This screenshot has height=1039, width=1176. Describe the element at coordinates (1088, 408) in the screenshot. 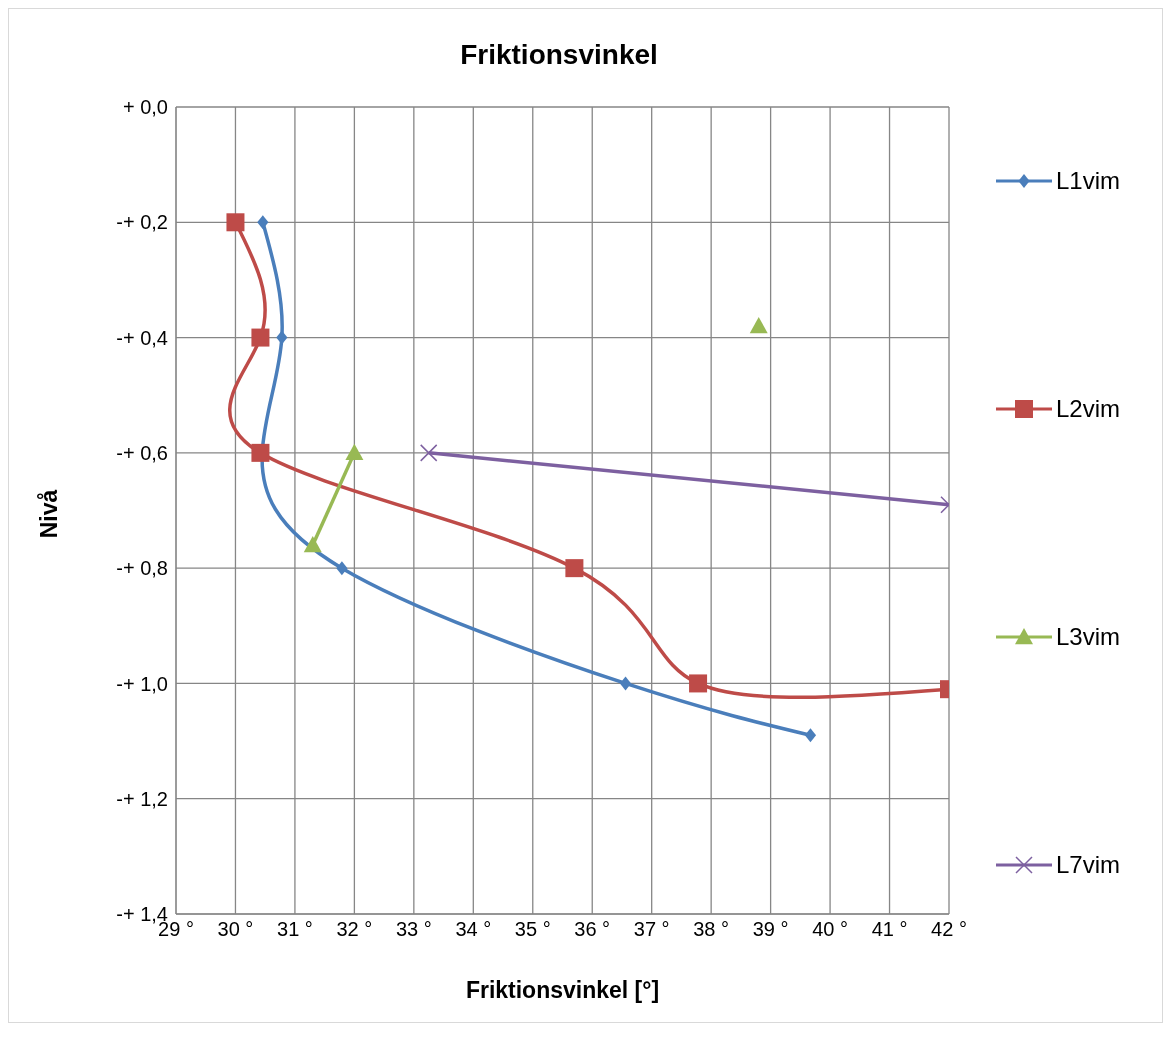

I see `legend-label: L2vim` at that location.